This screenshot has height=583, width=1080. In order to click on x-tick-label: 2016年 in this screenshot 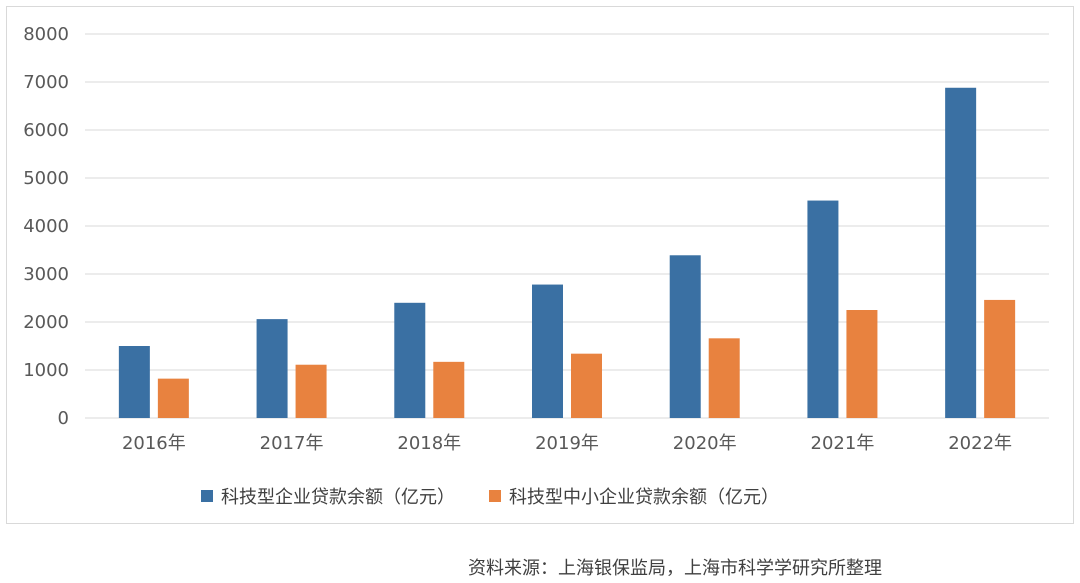, I will do `click(154, 443)`.